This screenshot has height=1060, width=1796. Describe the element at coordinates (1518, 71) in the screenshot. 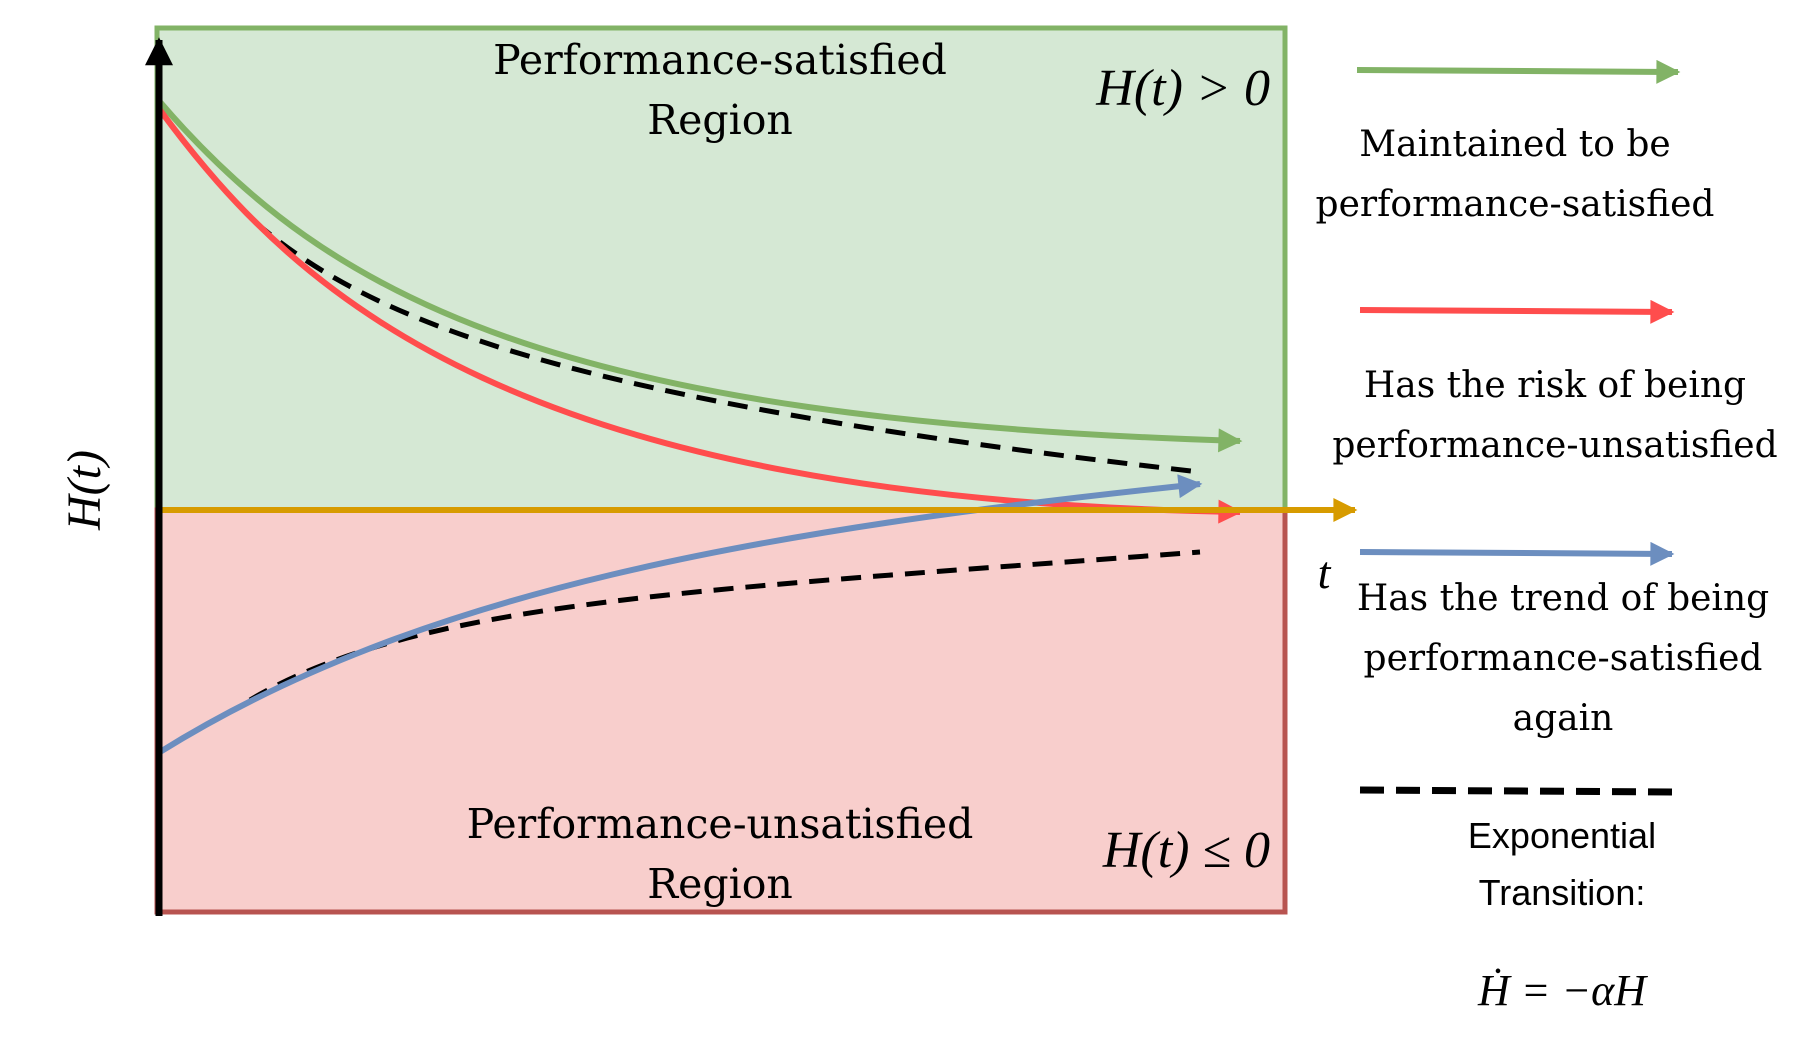

I see `legend-green-arrow` at that location.